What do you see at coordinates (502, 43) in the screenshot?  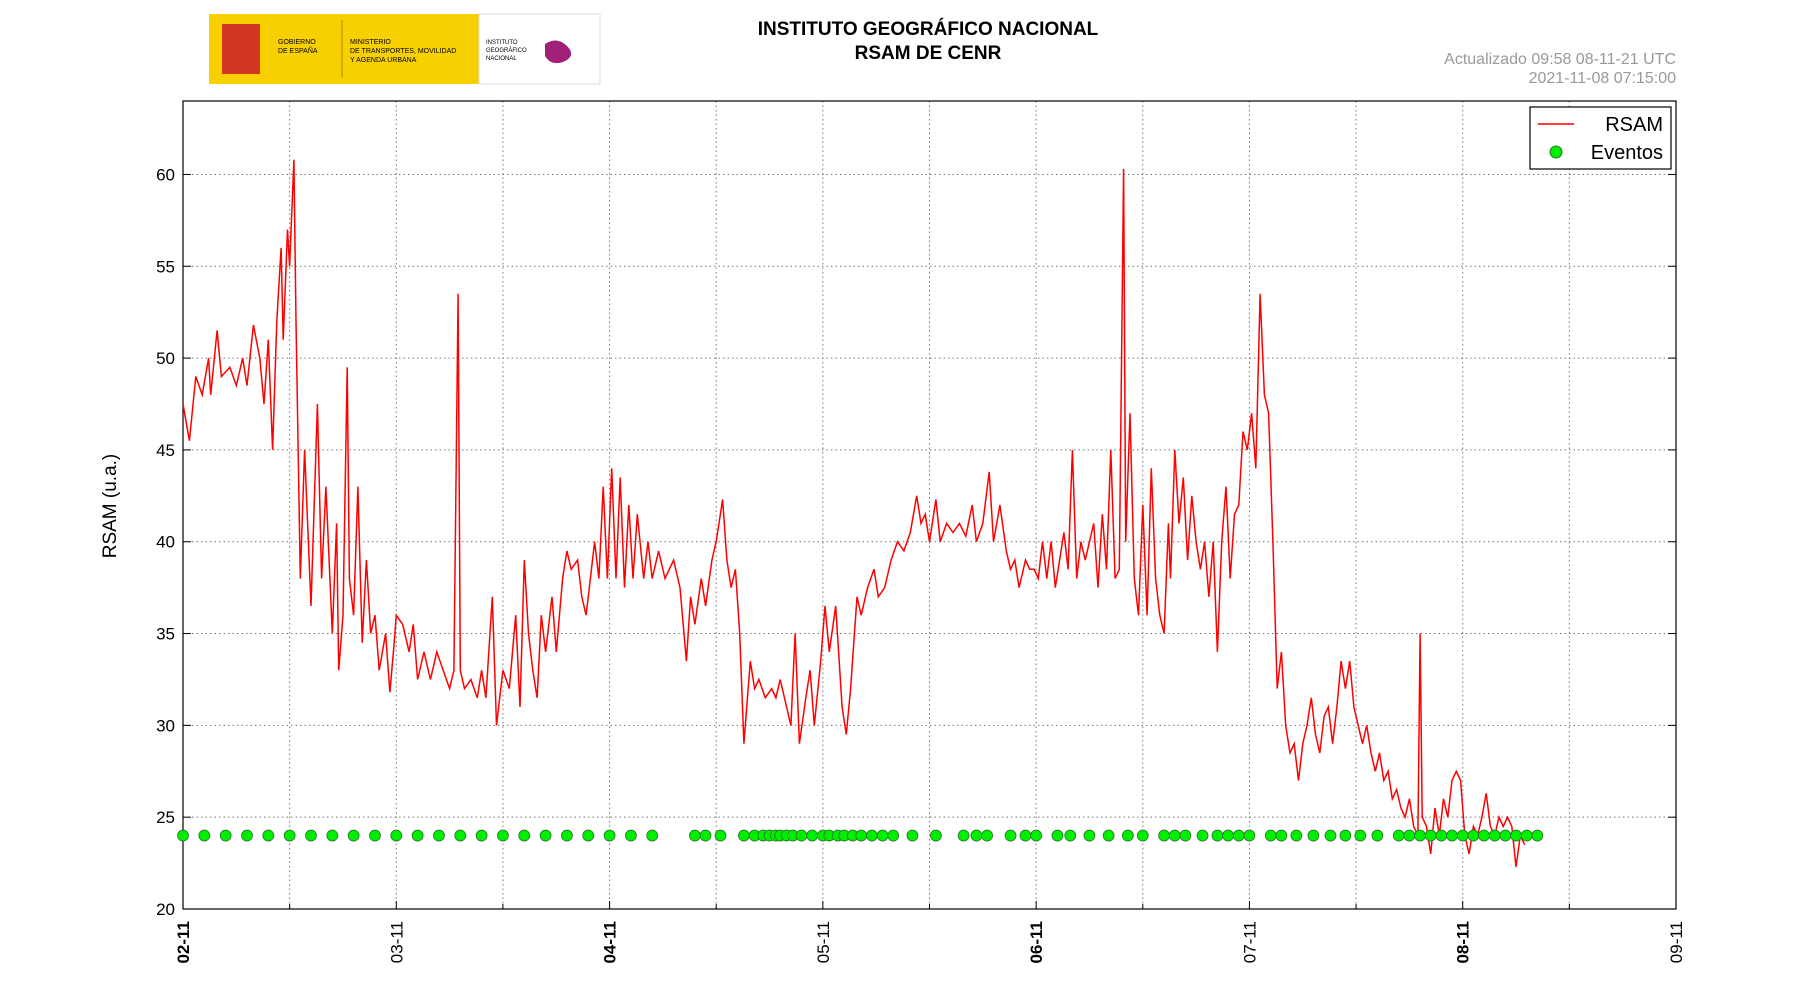 I see `logo-text: INSTITUTO` at bounding box center [502, 43].